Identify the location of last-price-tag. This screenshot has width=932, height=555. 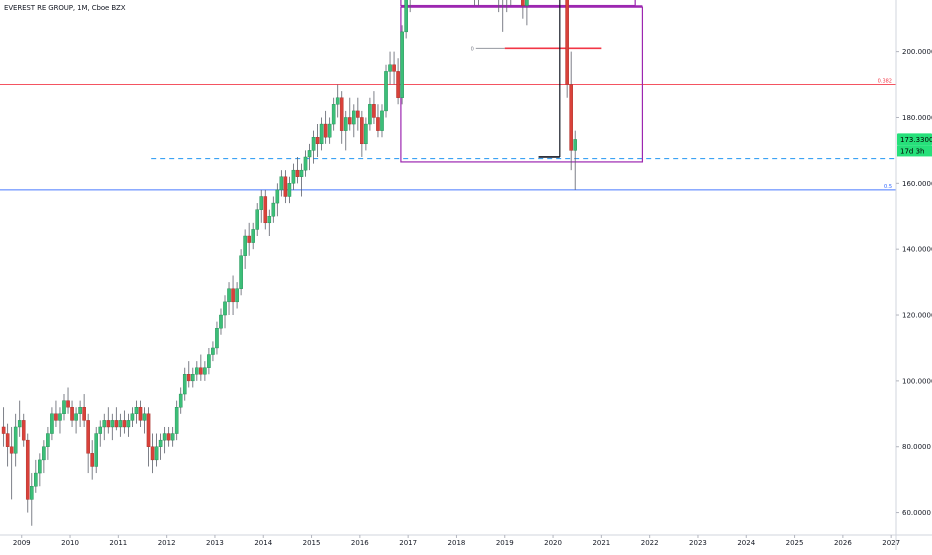
(914, 139).